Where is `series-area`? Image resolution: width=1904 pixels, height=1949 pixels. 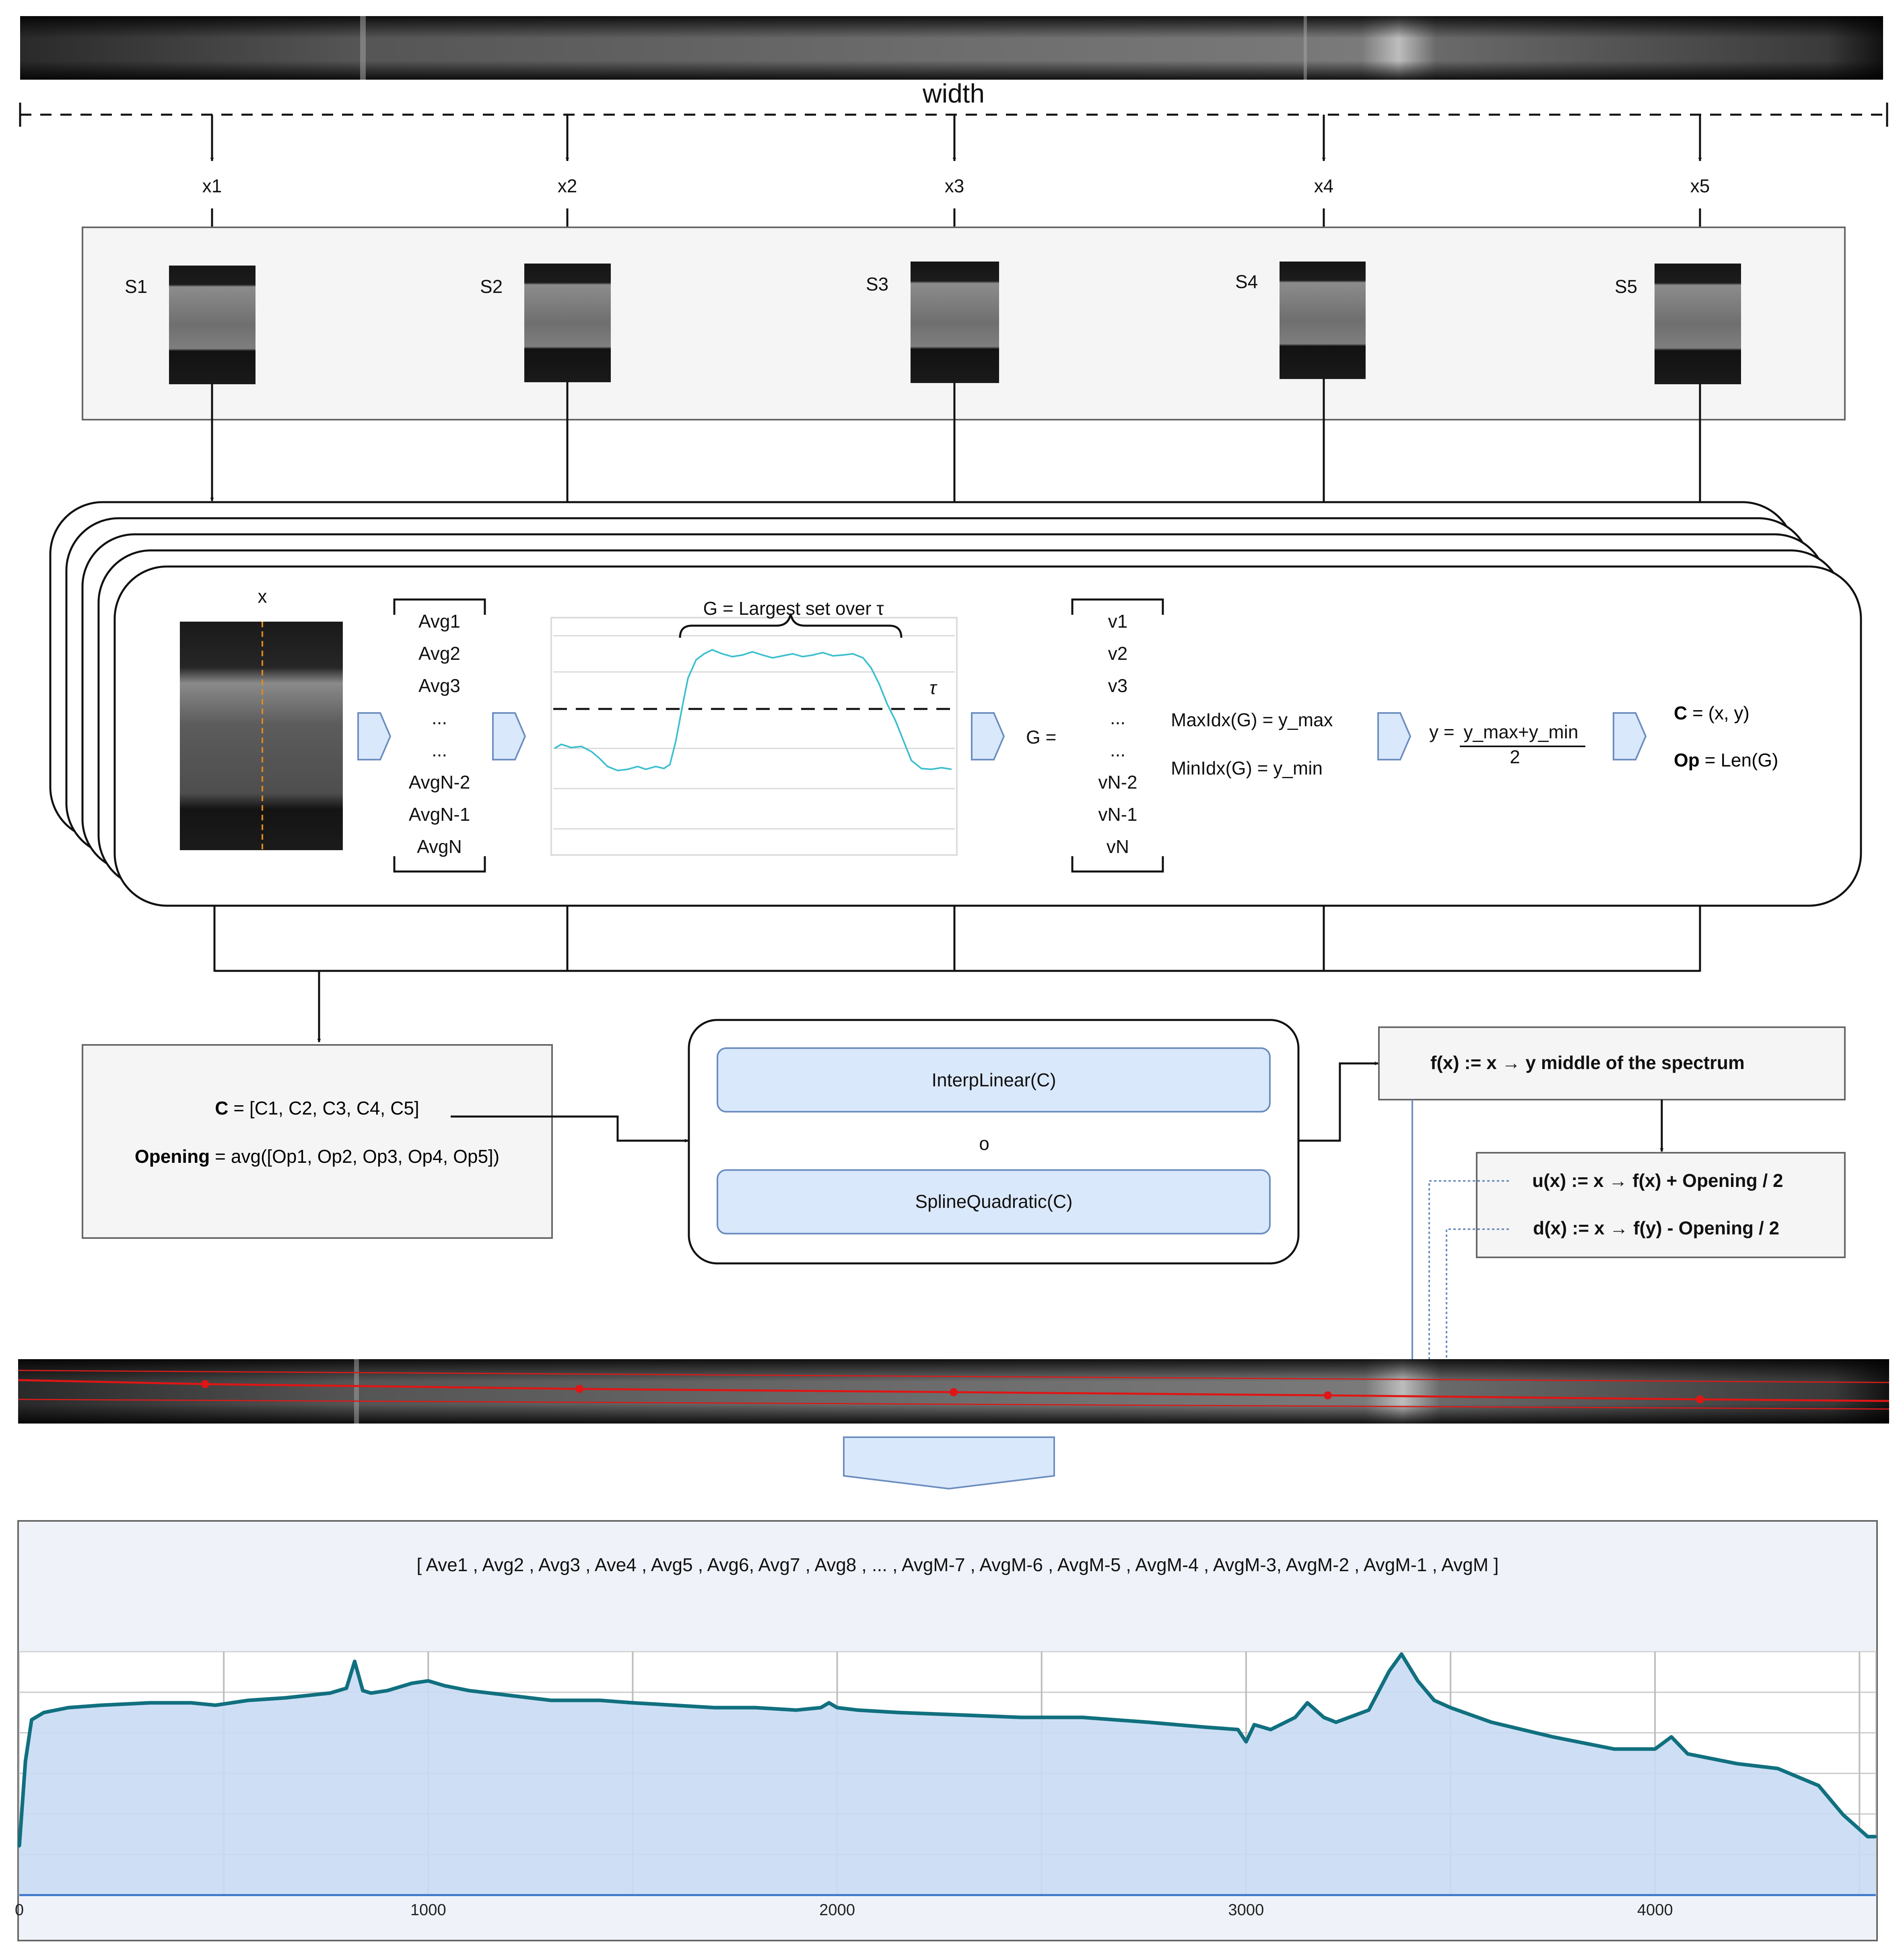
series-area is located at coordinates (947, 1774).